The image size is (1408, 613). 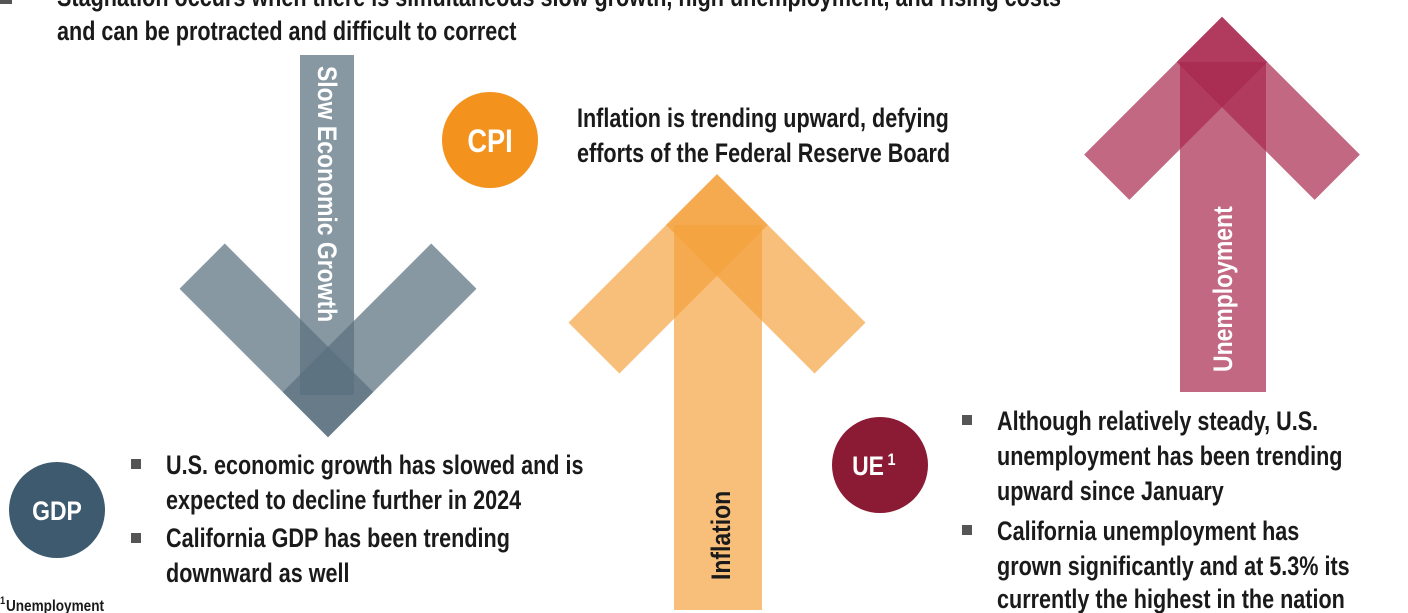 I want to click on cpi-line: Inflation is trending upward, defying, so click(x=763, y=119).